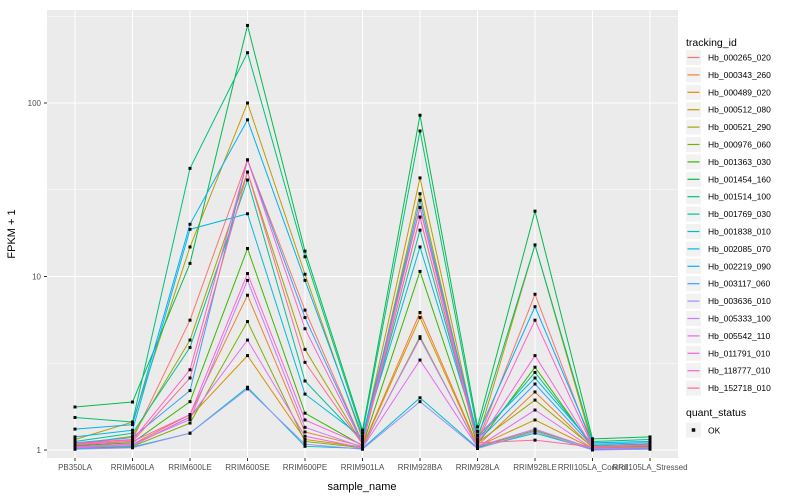 This screenshot has height=500, width=800. Describe the element at coordinates (728, 371) in the screenshot. I see `legend-entry-Hb_118777_010: Hb_118777_010` at that location.